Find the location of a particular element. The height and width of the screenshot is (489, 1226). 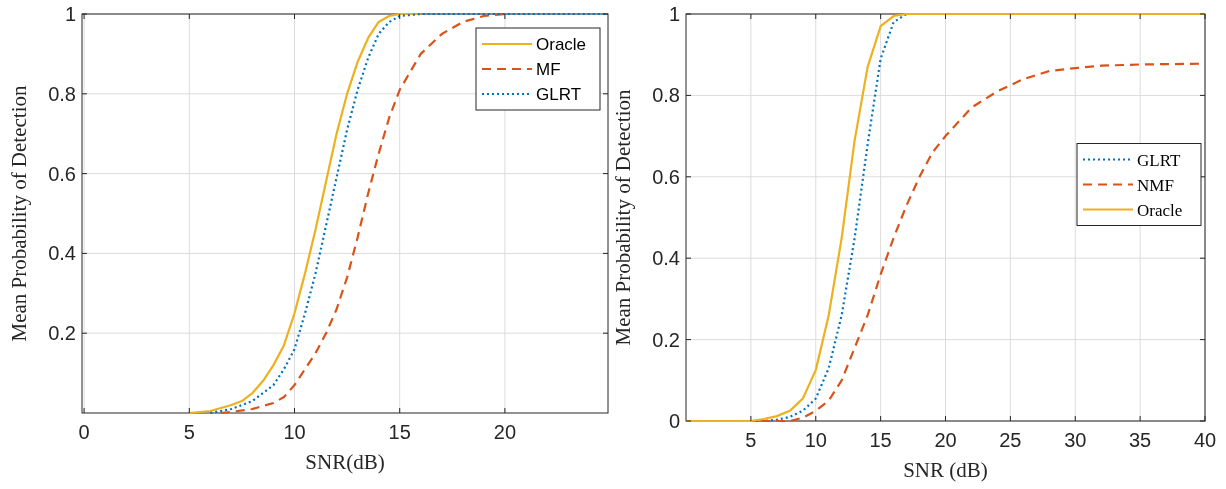

x-axis-title: SNR(dB) is located at coordinates (345, 462).